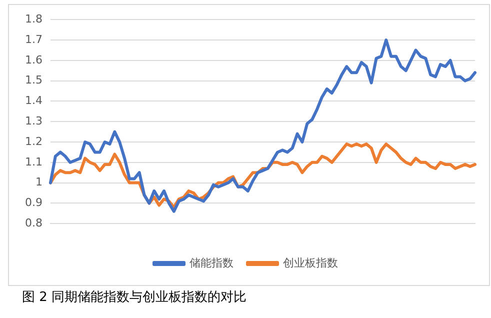 The height and width of the screenshot is (318, 491). Describe the element at coordinates (33, 121) in the screenshot. I see `y-tick-label: 1.3` at that location.